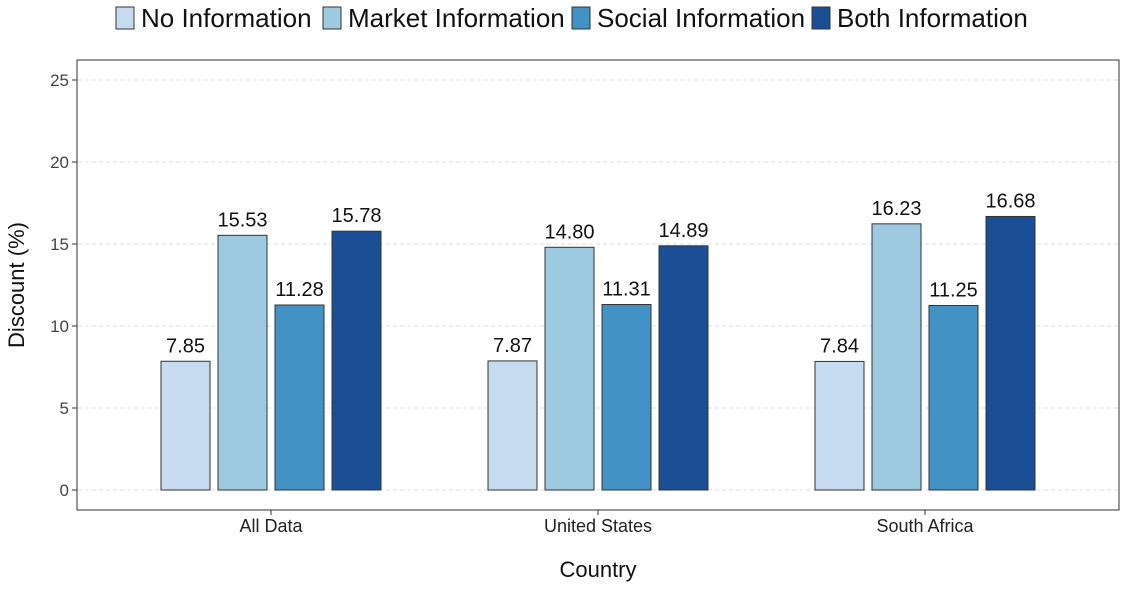 This screenshot has height=590, width=1130. Describe the element at coordinates (932, 18) in the screenshot. I see `legend-label: Both Information` at that location.